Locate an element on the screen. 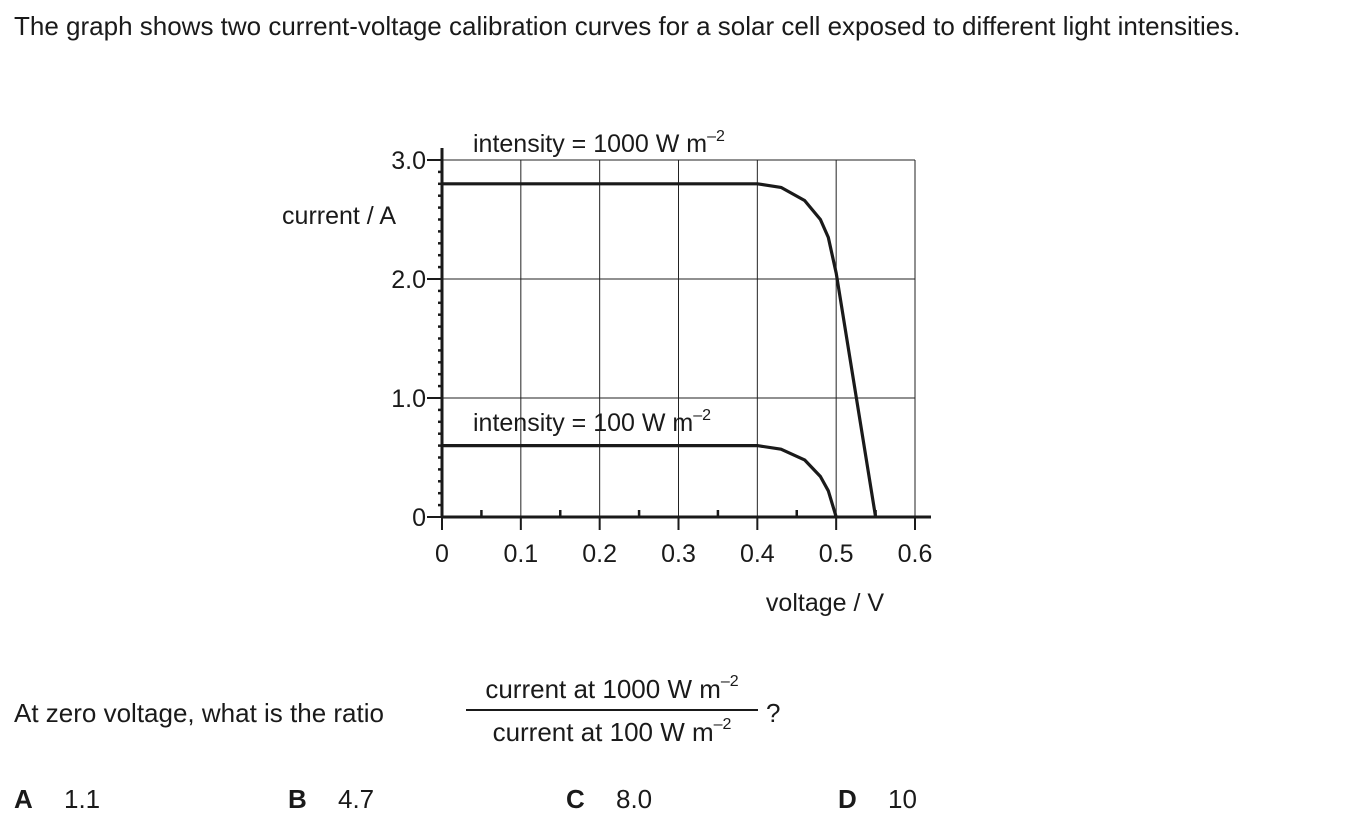  denominator-exponent: –2 is located at coordinates (722, 725).